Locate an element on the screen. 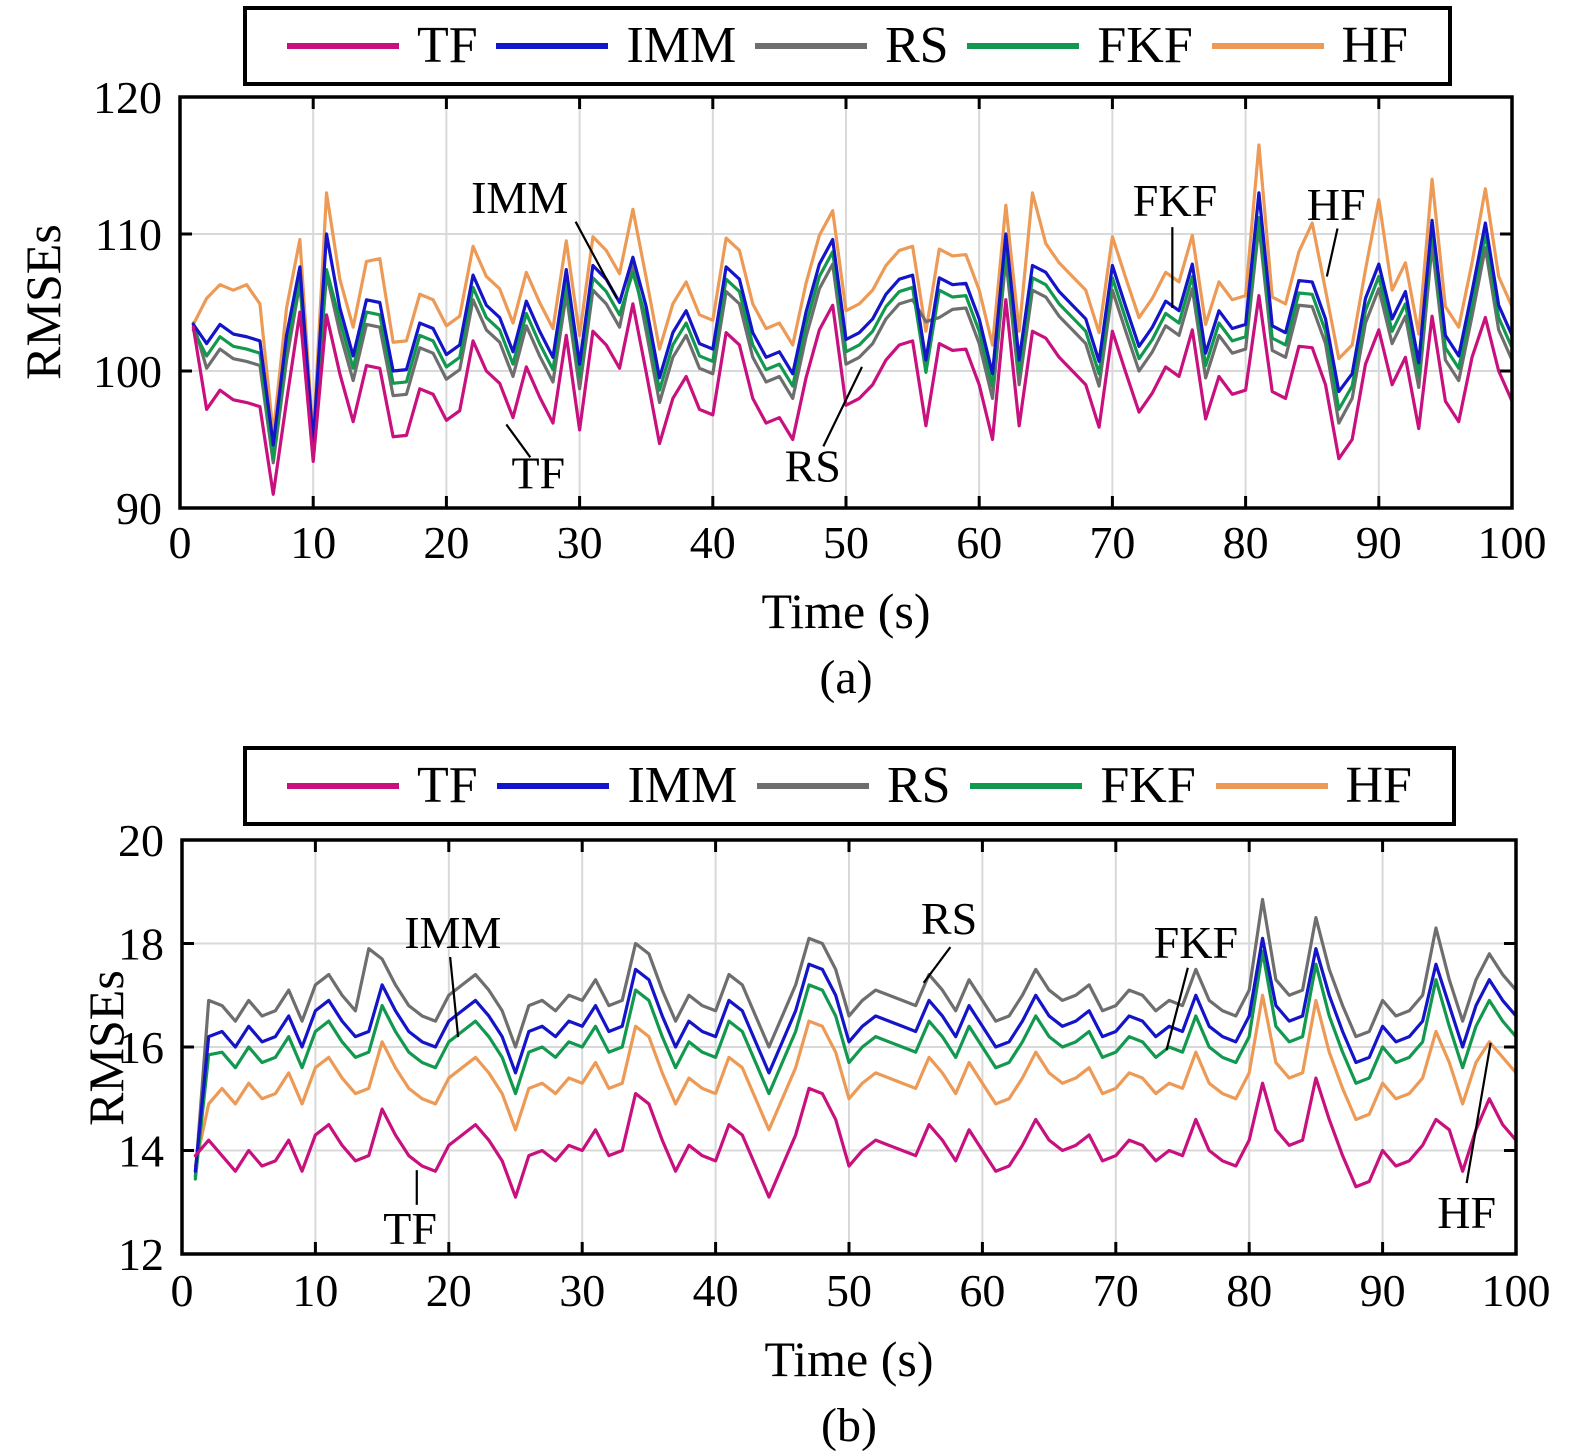 The image size is (1575, 1455). y-axis-label-a: RMSEs is located at coordinates (43, 302).